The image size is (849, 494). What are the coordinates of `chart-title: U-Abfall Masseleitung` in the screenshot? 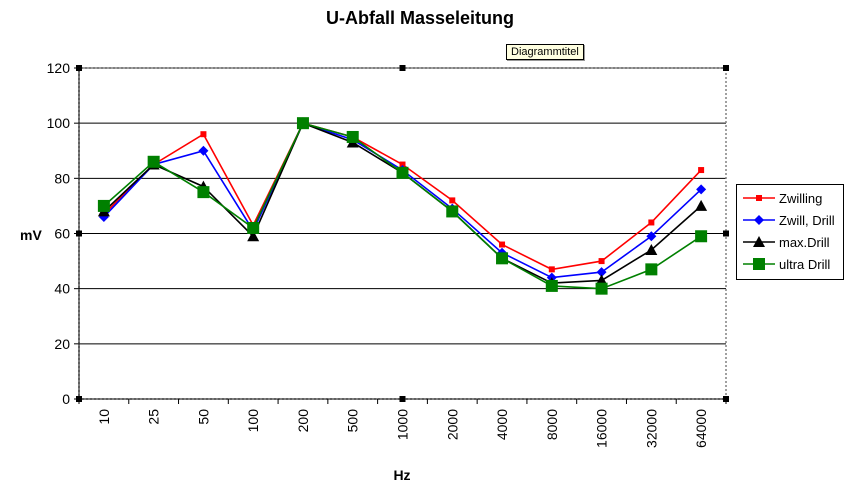 It's located at (420, 18).